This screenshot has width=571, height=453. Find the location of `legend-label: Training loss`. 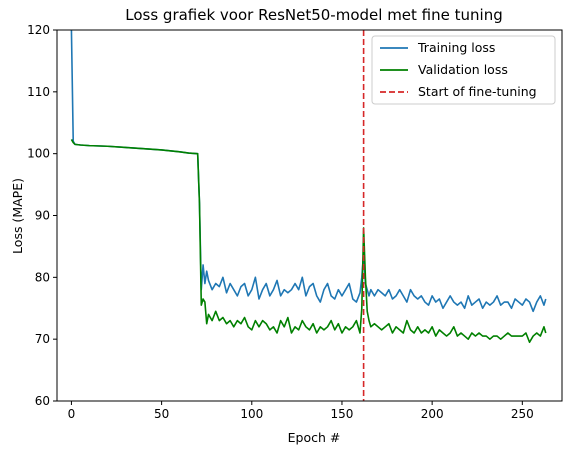

legend-label: Training loss is located at coordinates (456, 47).